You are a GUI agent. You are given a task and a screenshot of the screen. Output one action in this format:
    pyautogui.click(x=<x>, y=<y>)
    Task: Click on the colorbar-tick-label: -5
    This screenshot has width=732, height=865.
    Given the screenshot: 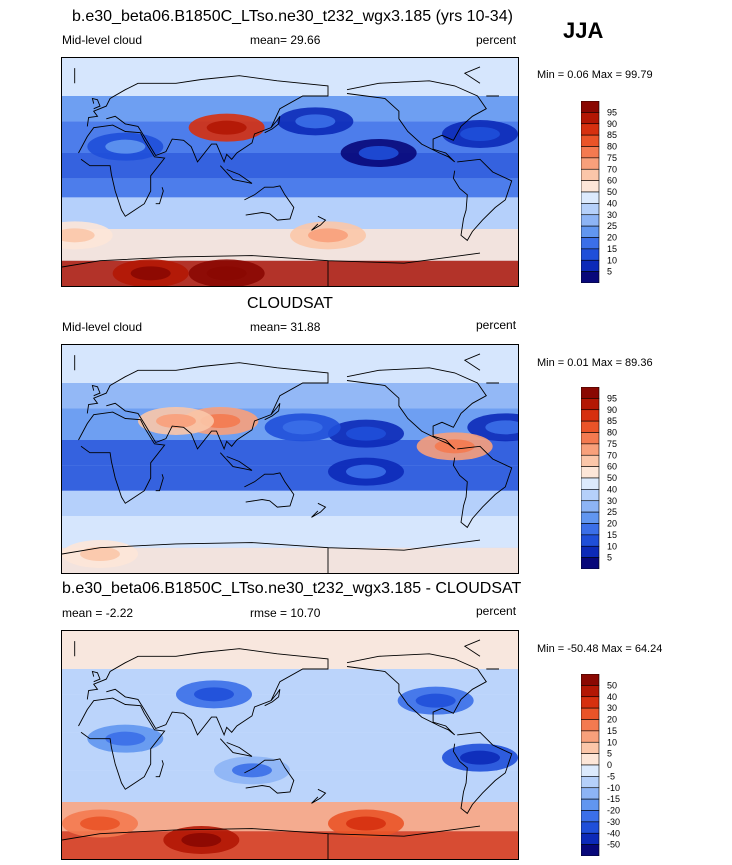 What is the action you would take?
    pyautogui.click(x=611, y=776)
    